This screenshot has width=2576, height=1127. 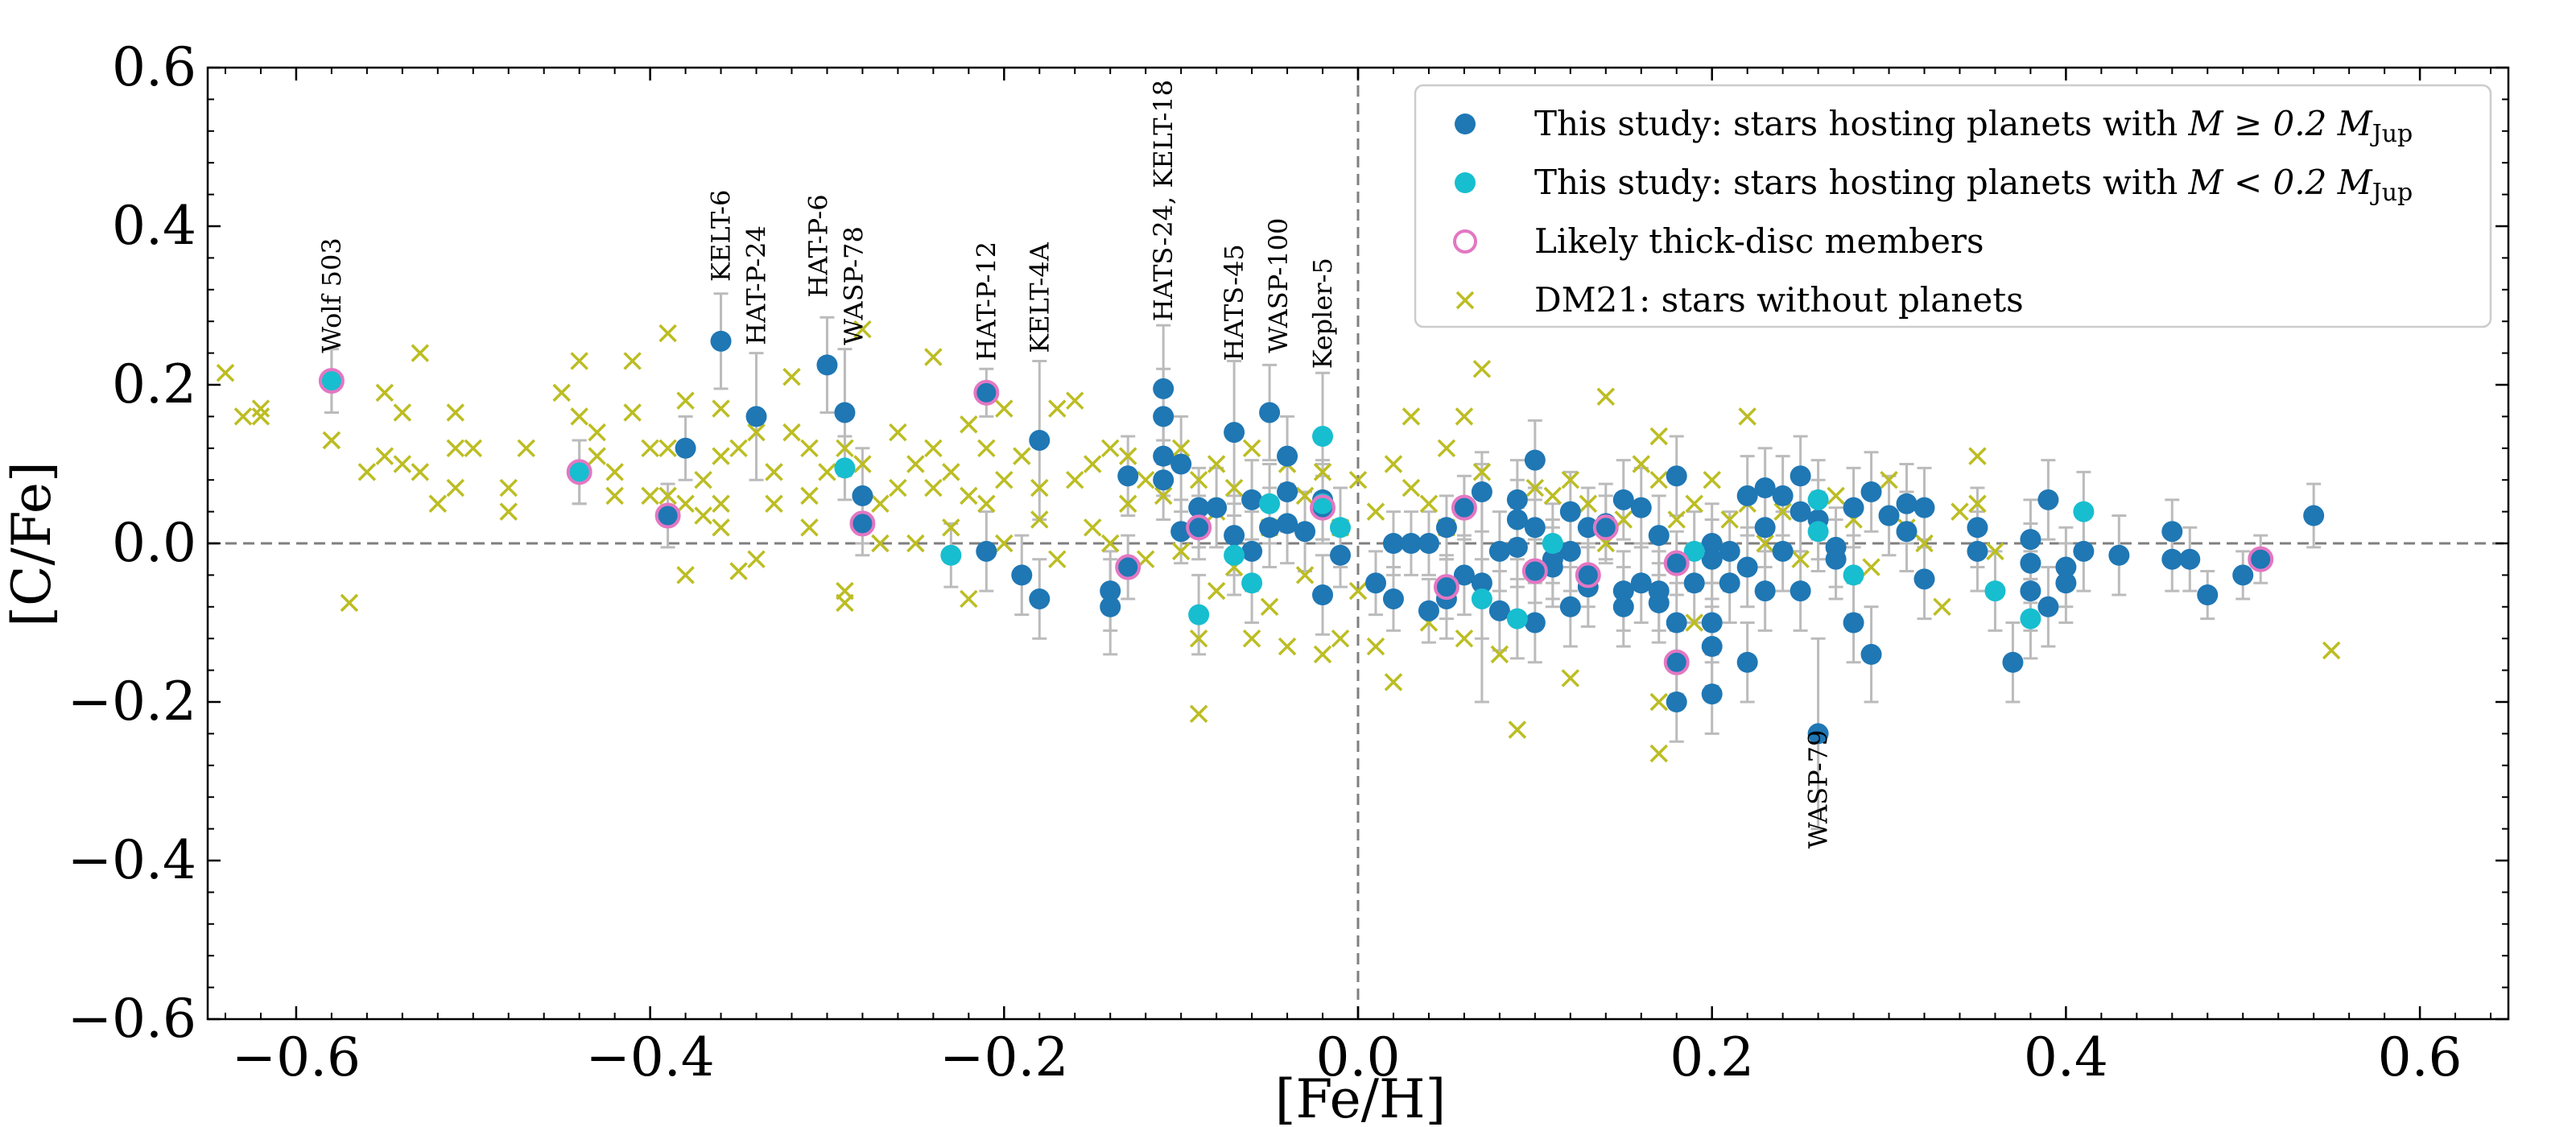 What do you see at coordinates (1818, 789) in the screenshot?
I see `star-name-annotation: WASP-79` at bounding box center [1818, 789].